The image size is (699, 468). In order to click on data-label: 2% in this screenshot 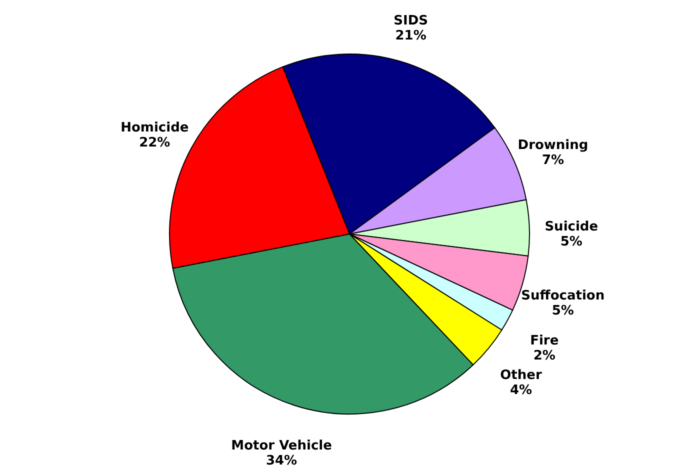, I will do `click(544, 356)`.